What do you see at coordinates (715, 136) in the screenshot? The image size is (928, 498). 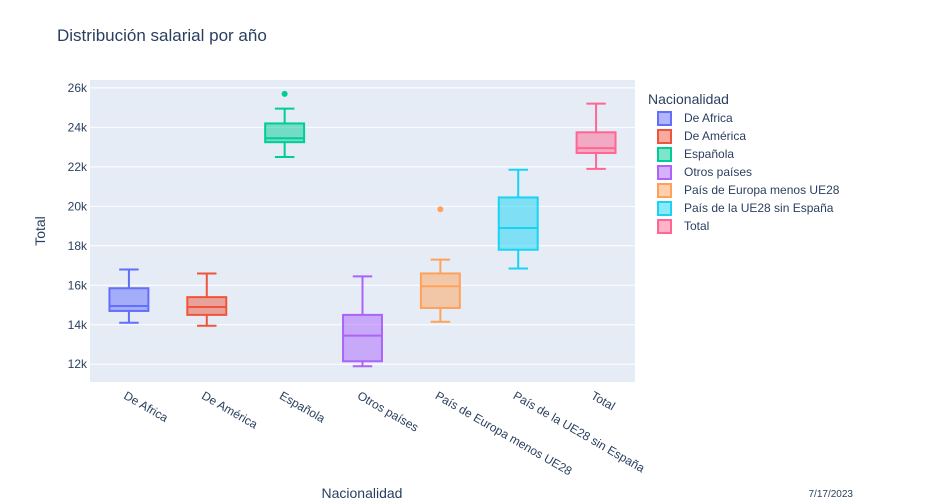 I see `legend-label: De América` at bounding box center [715, 136].